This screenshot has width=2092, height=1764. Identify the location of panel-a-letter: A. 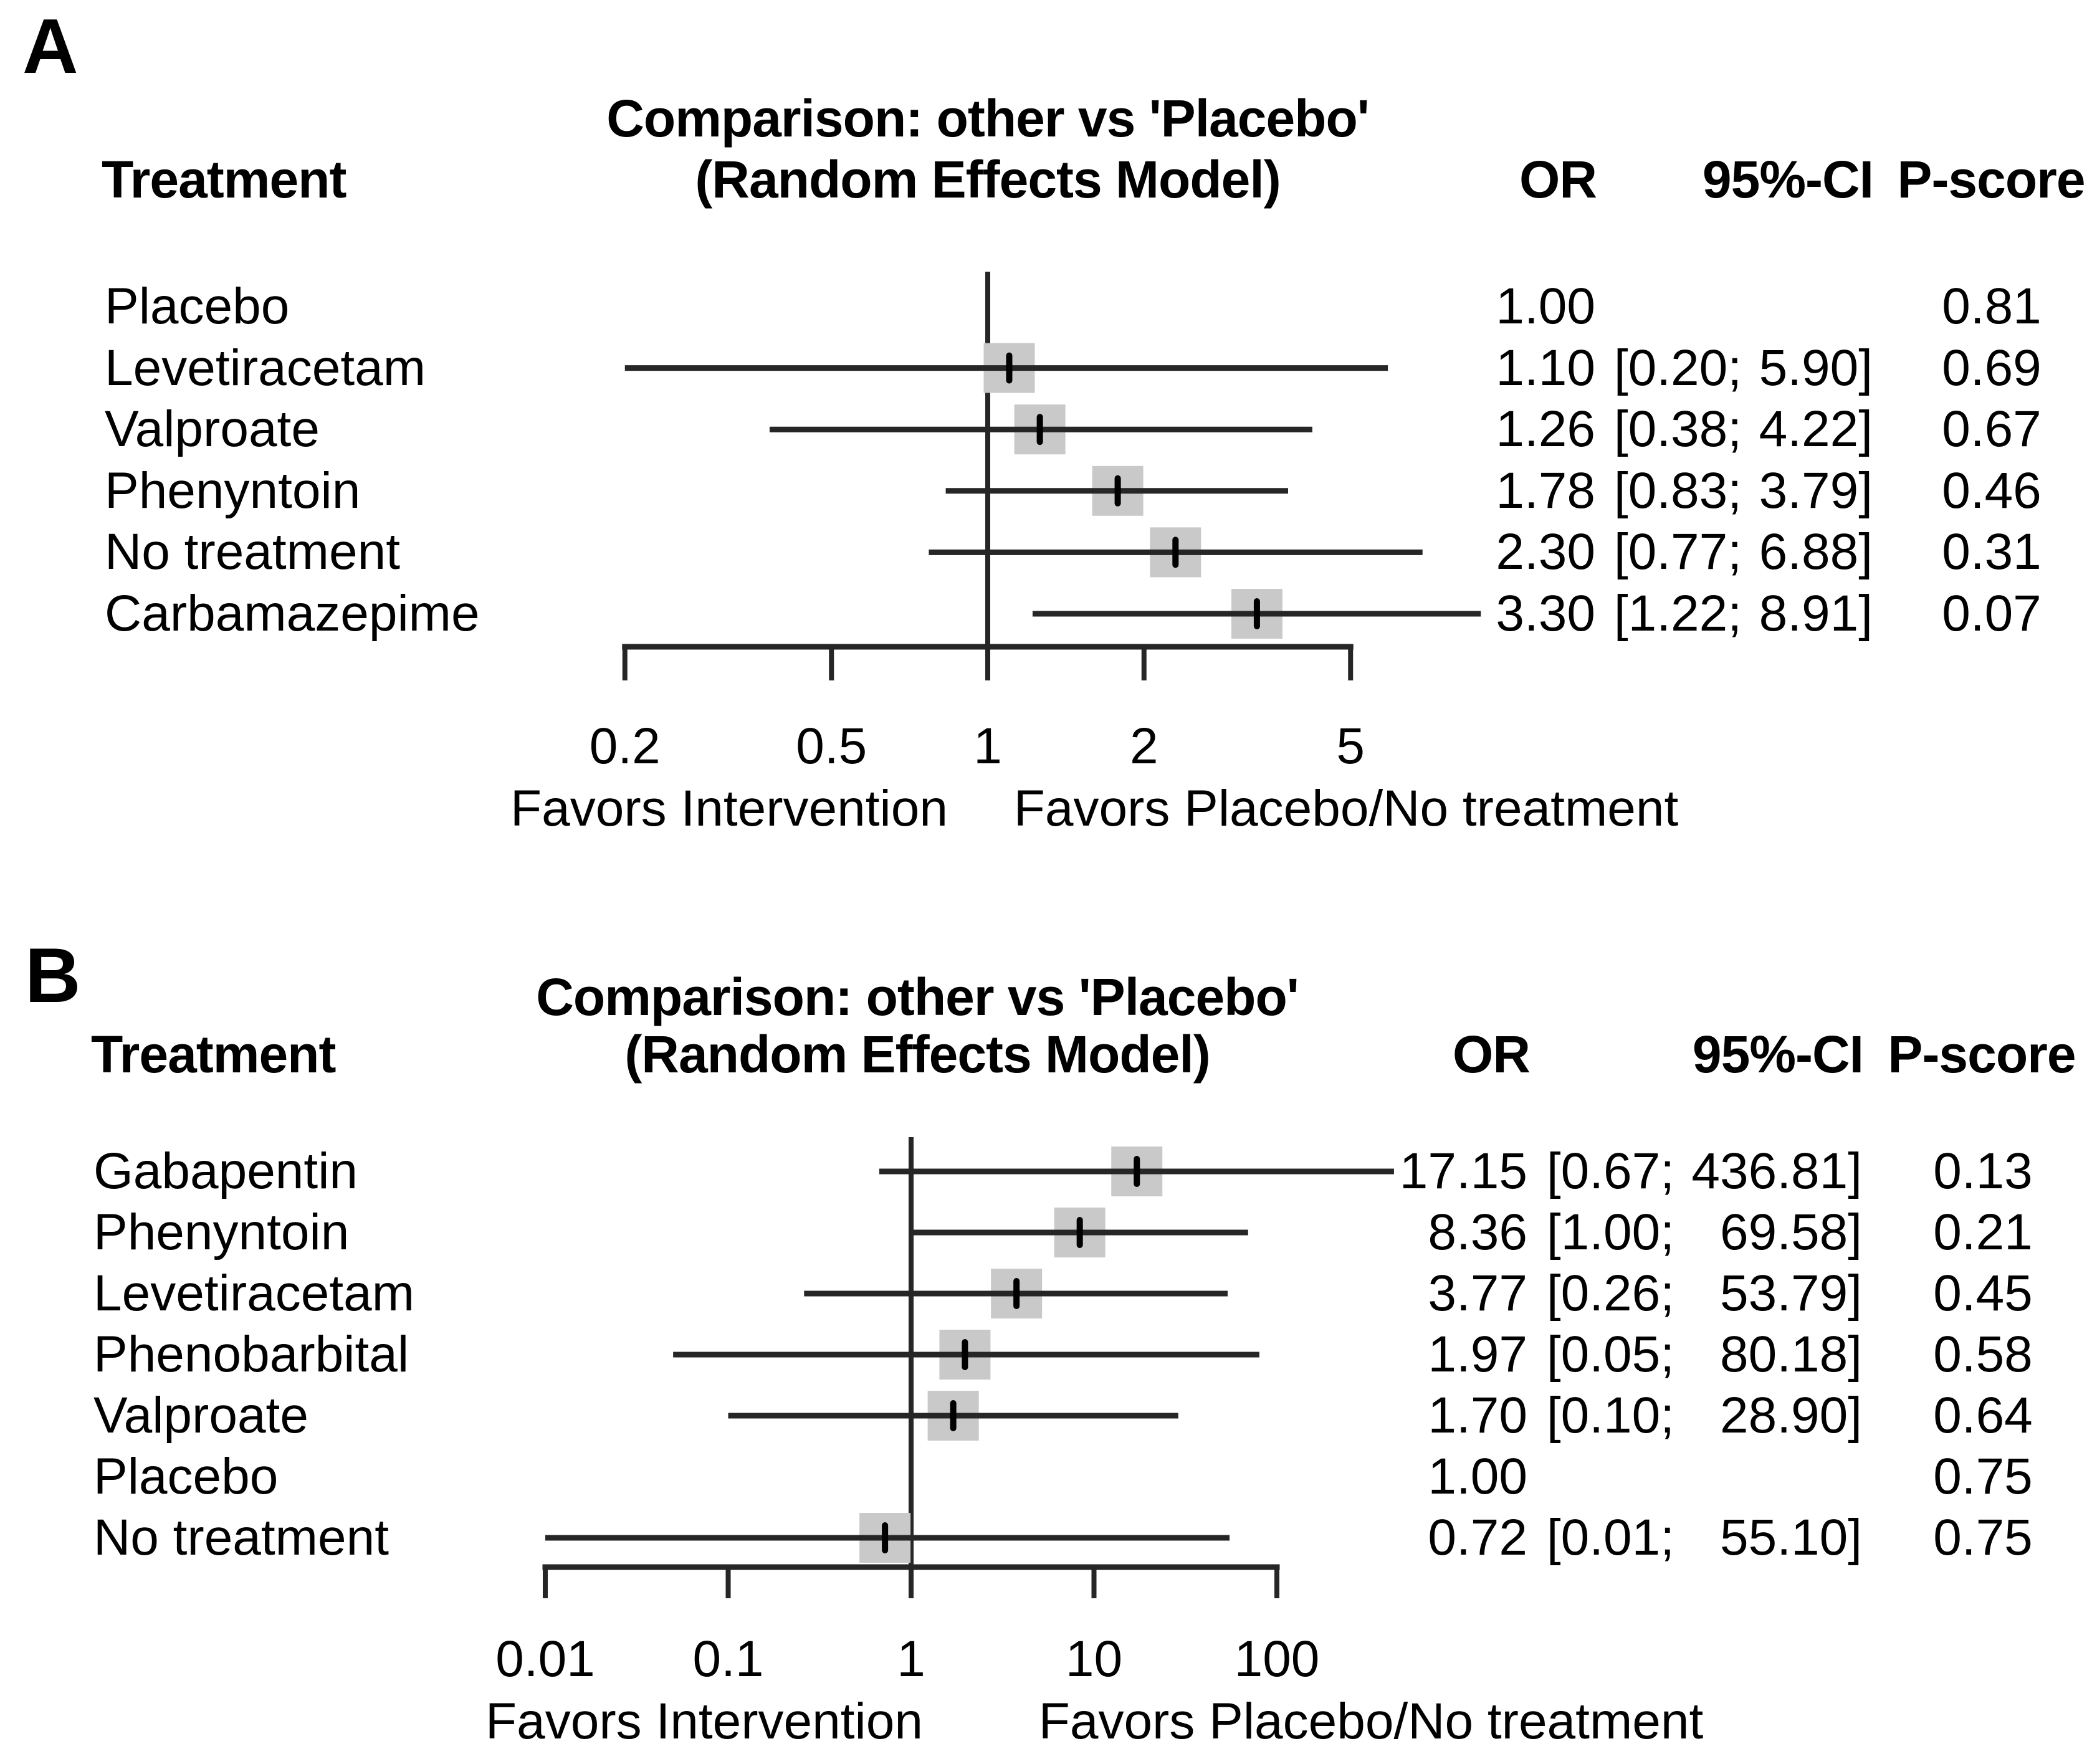
(50, 47).